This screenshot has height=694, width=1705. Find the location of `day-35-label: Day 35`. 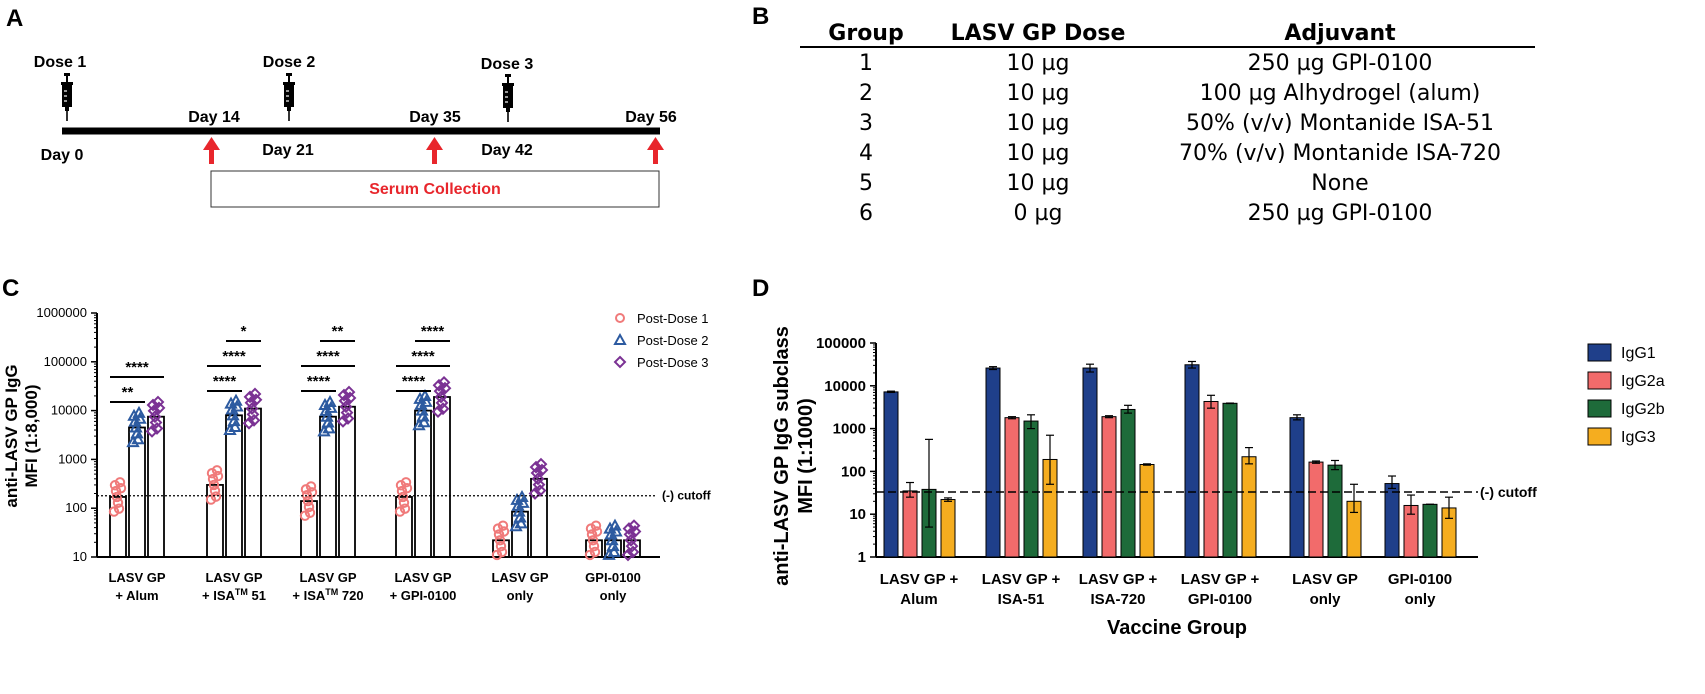

day-35-label: Day 35 is located at coordinates (435, 117).